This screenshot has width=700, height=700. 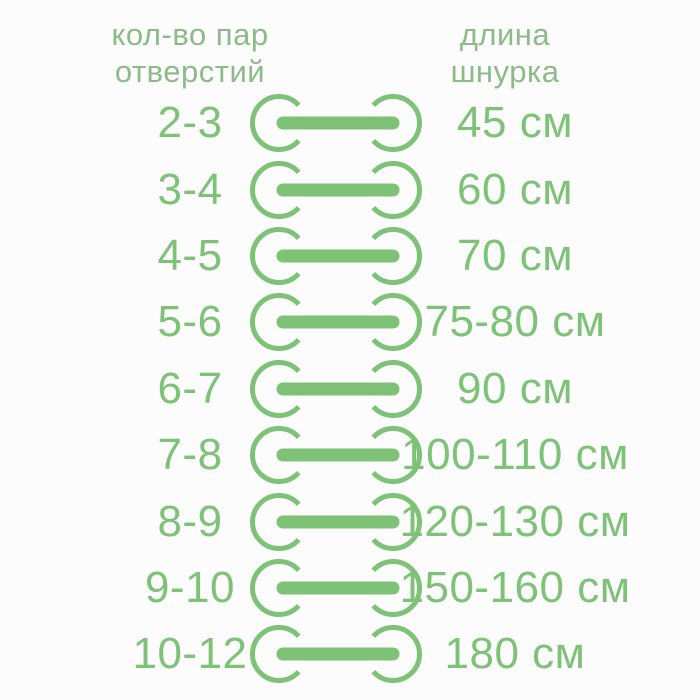 I want to click on length-label: 90 см, so click(x=515, y=388).